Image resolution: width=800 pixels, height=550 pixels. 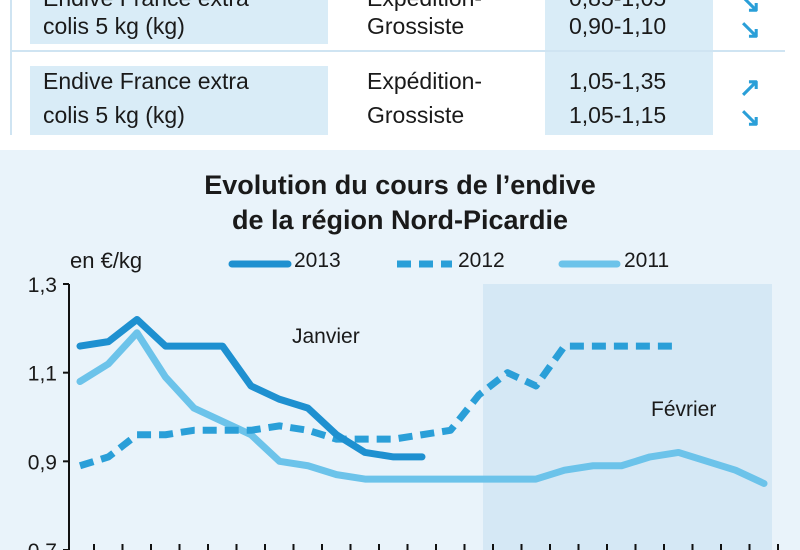 What do you see at coordinates (400, 220) in the screenshot?
I see `chart-title-line2: de la région Nord-Picardie` at bounding box center [400, 220].